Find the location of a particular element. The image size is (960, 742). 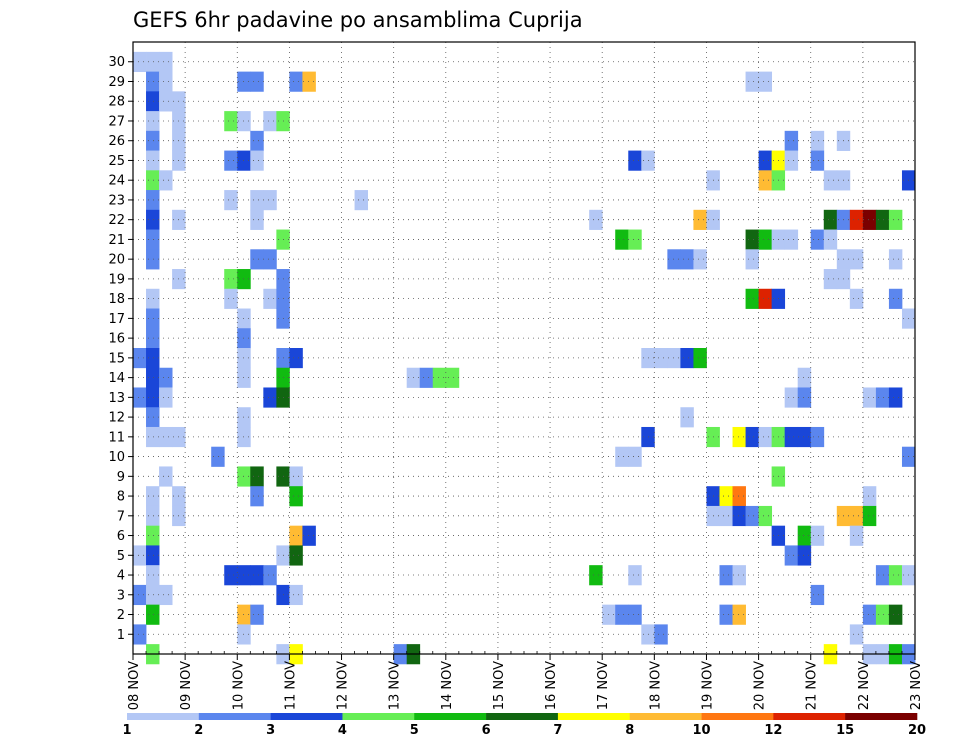

y-tick-label: 11 is located at coordinates (116, 437).